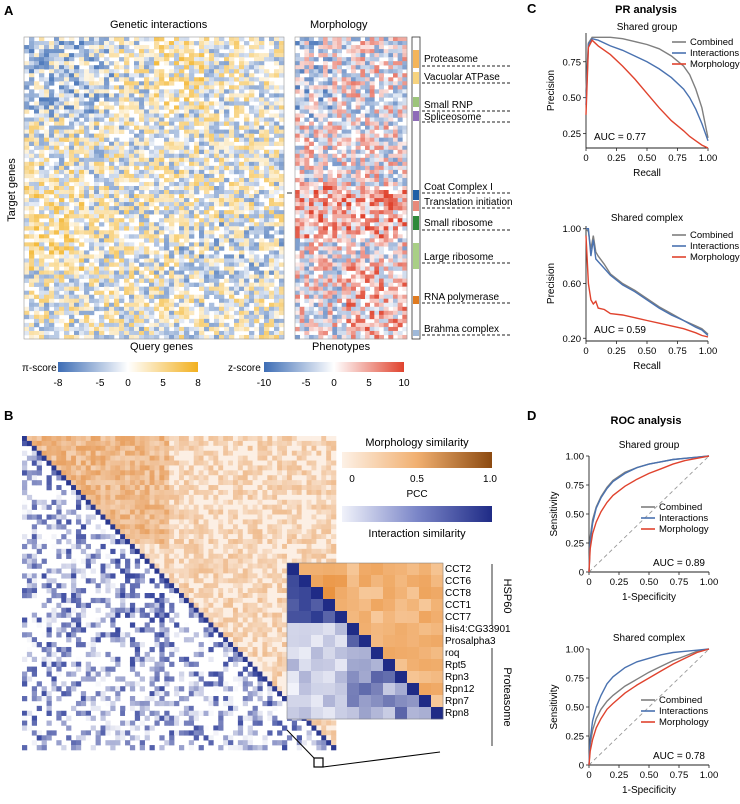  I want to click on auc-label: AUC = 0.59, so click(620, 330).